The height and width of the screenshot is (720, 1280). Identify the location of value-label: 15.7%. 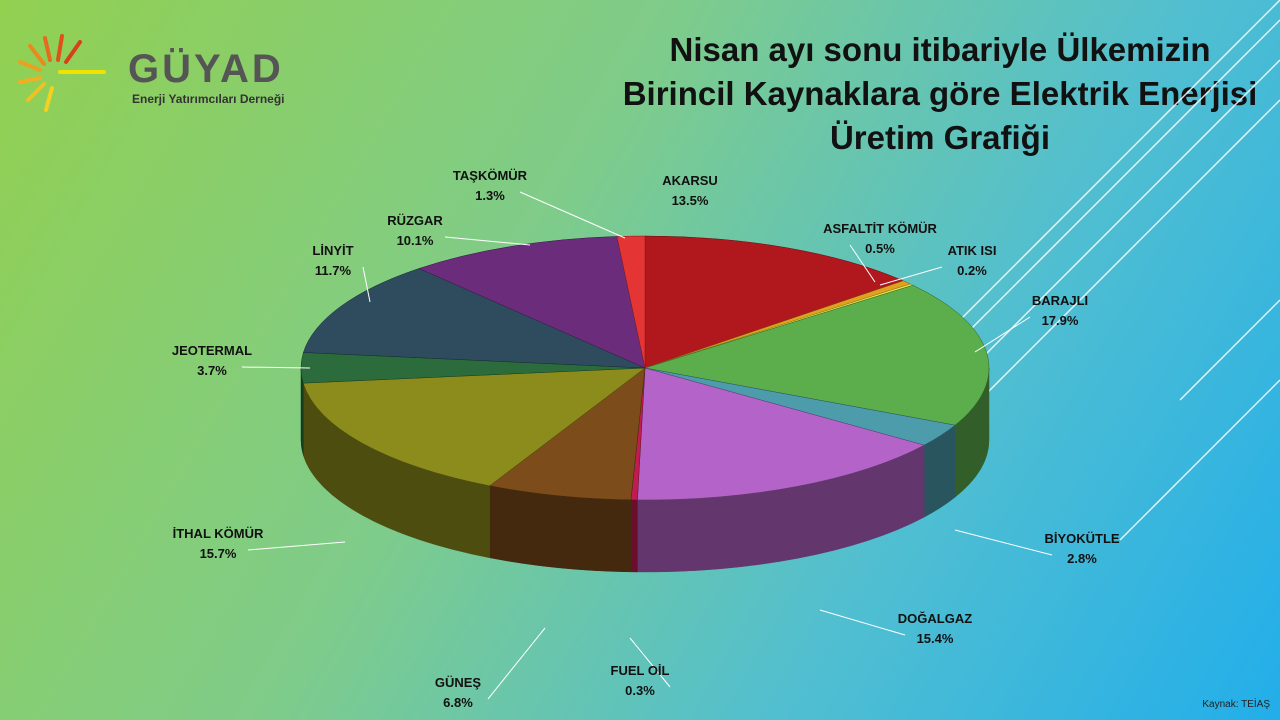
(218, 553).